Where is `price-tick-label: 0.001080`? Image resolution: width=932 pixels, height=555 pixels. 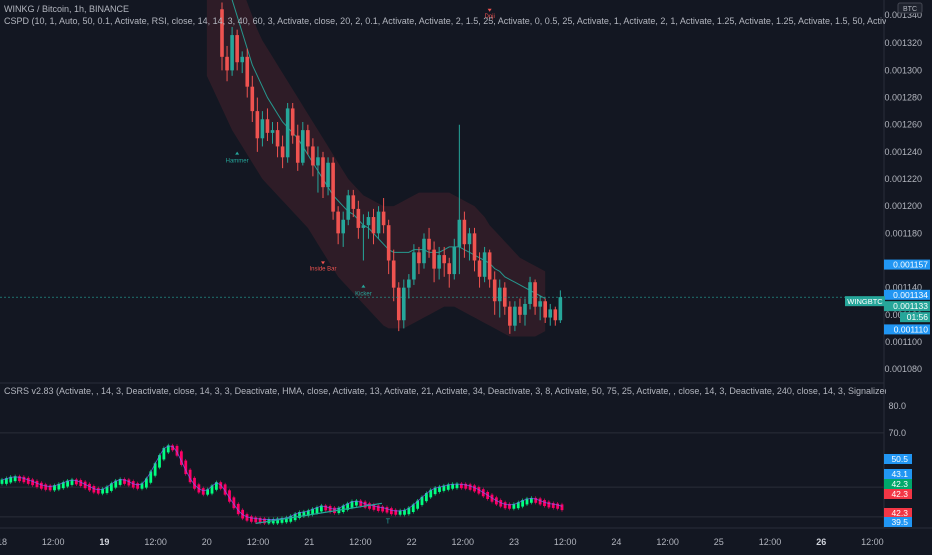
price-tick-label: 0.001080 is located at coordinates (903, 369).